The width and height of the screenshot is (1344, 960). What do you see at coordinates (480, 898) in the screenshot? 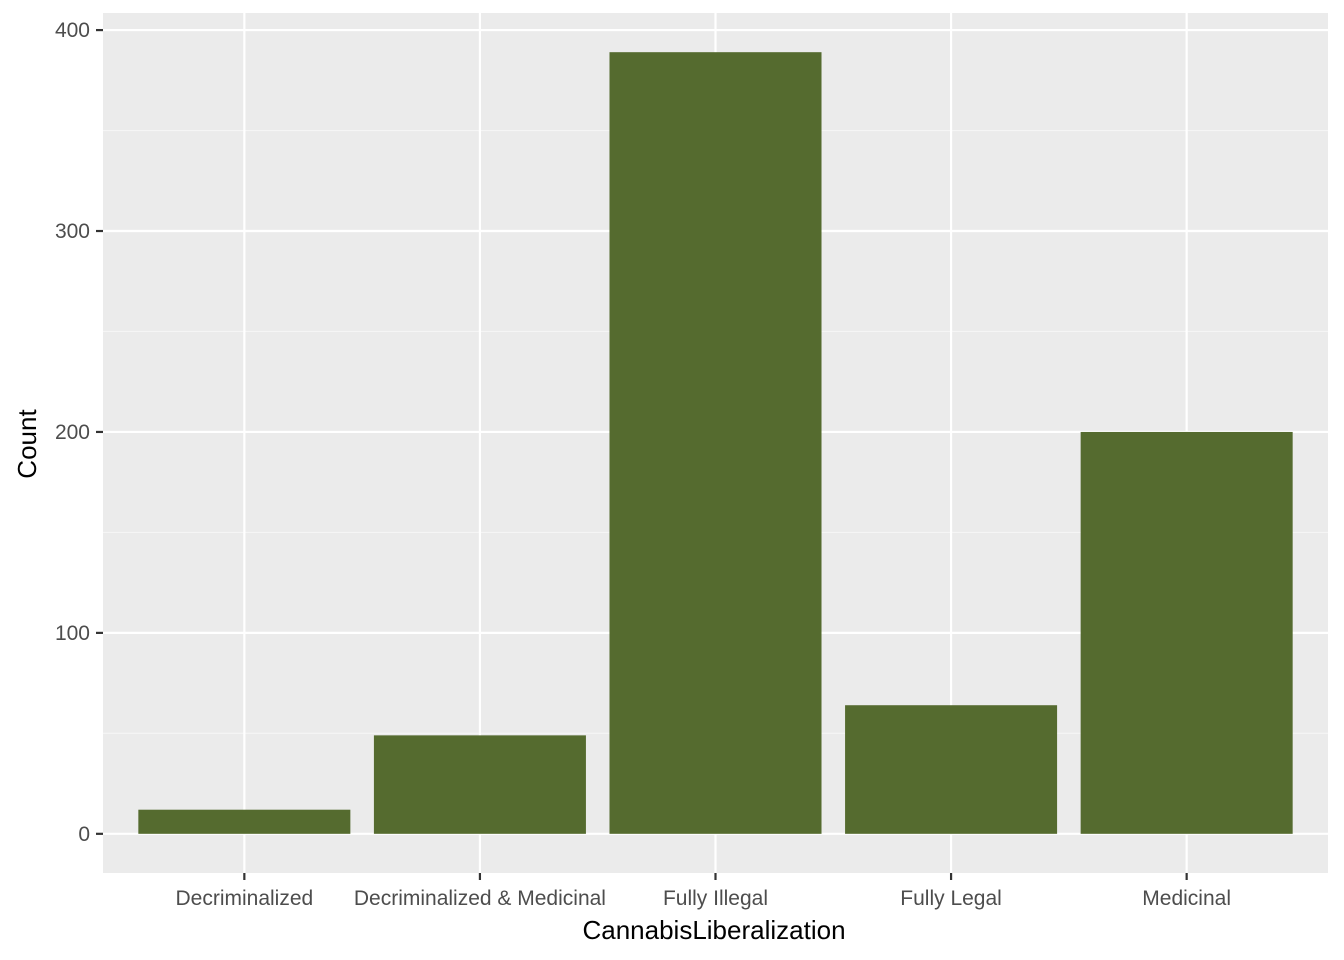
I see `x-tick-label: Decriminalized & Medicinal` at bounding box center [480, 898].